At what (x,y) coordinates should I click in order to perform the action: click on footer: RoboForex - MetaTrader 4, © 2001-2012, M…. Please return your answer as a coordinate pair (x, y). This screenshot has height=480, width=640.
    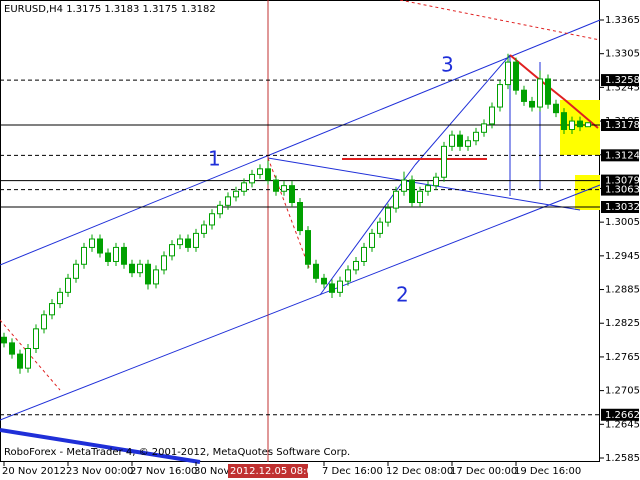
    Looking at the image, I should click on (177, 452).